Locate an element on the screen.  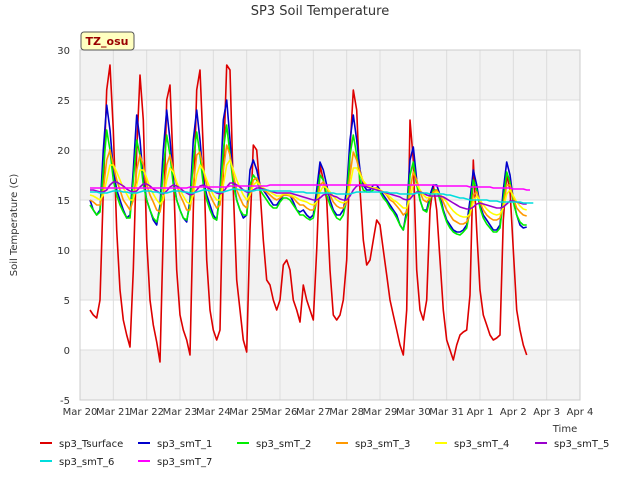
y-tick-label-6: 25 is located at coordinates (63, 101).